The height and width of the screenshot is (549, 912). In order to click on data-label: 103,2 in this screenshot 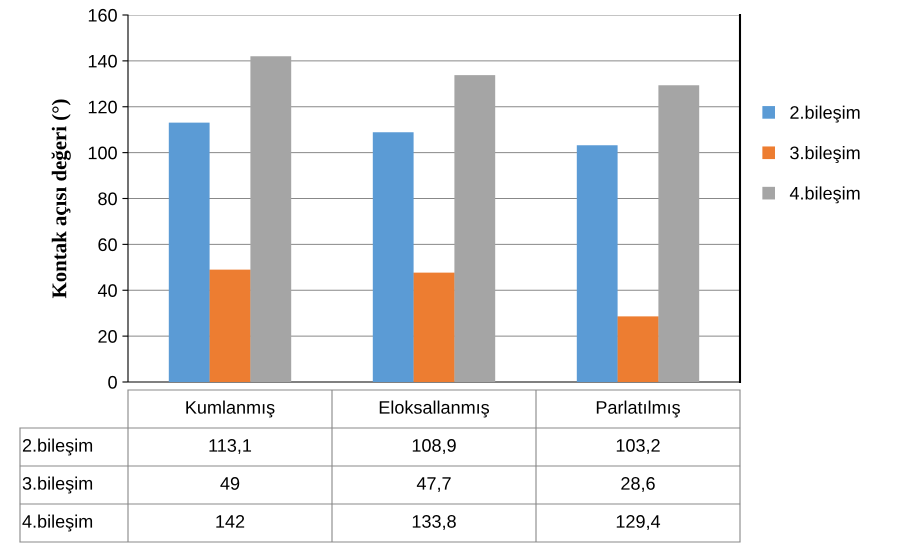, I will do `click(638, 446)`.